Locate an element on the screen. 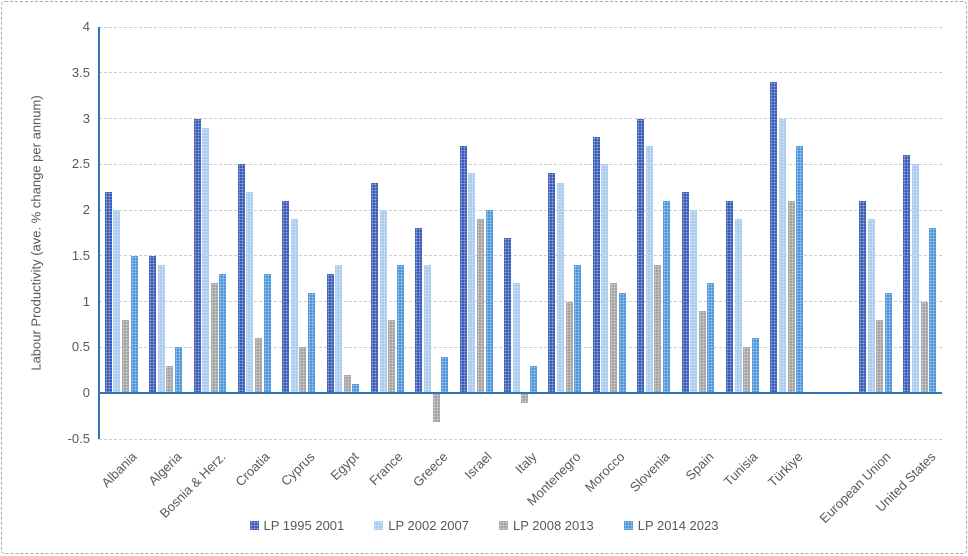  y-axis-line is located at coordinates (99, 233).